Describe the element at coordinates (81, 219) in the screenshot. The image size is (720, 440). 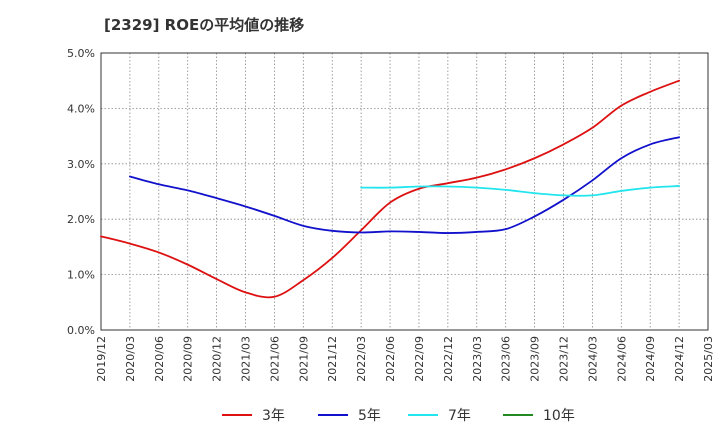
I see `y-tick-label: 2.0%` at that location.